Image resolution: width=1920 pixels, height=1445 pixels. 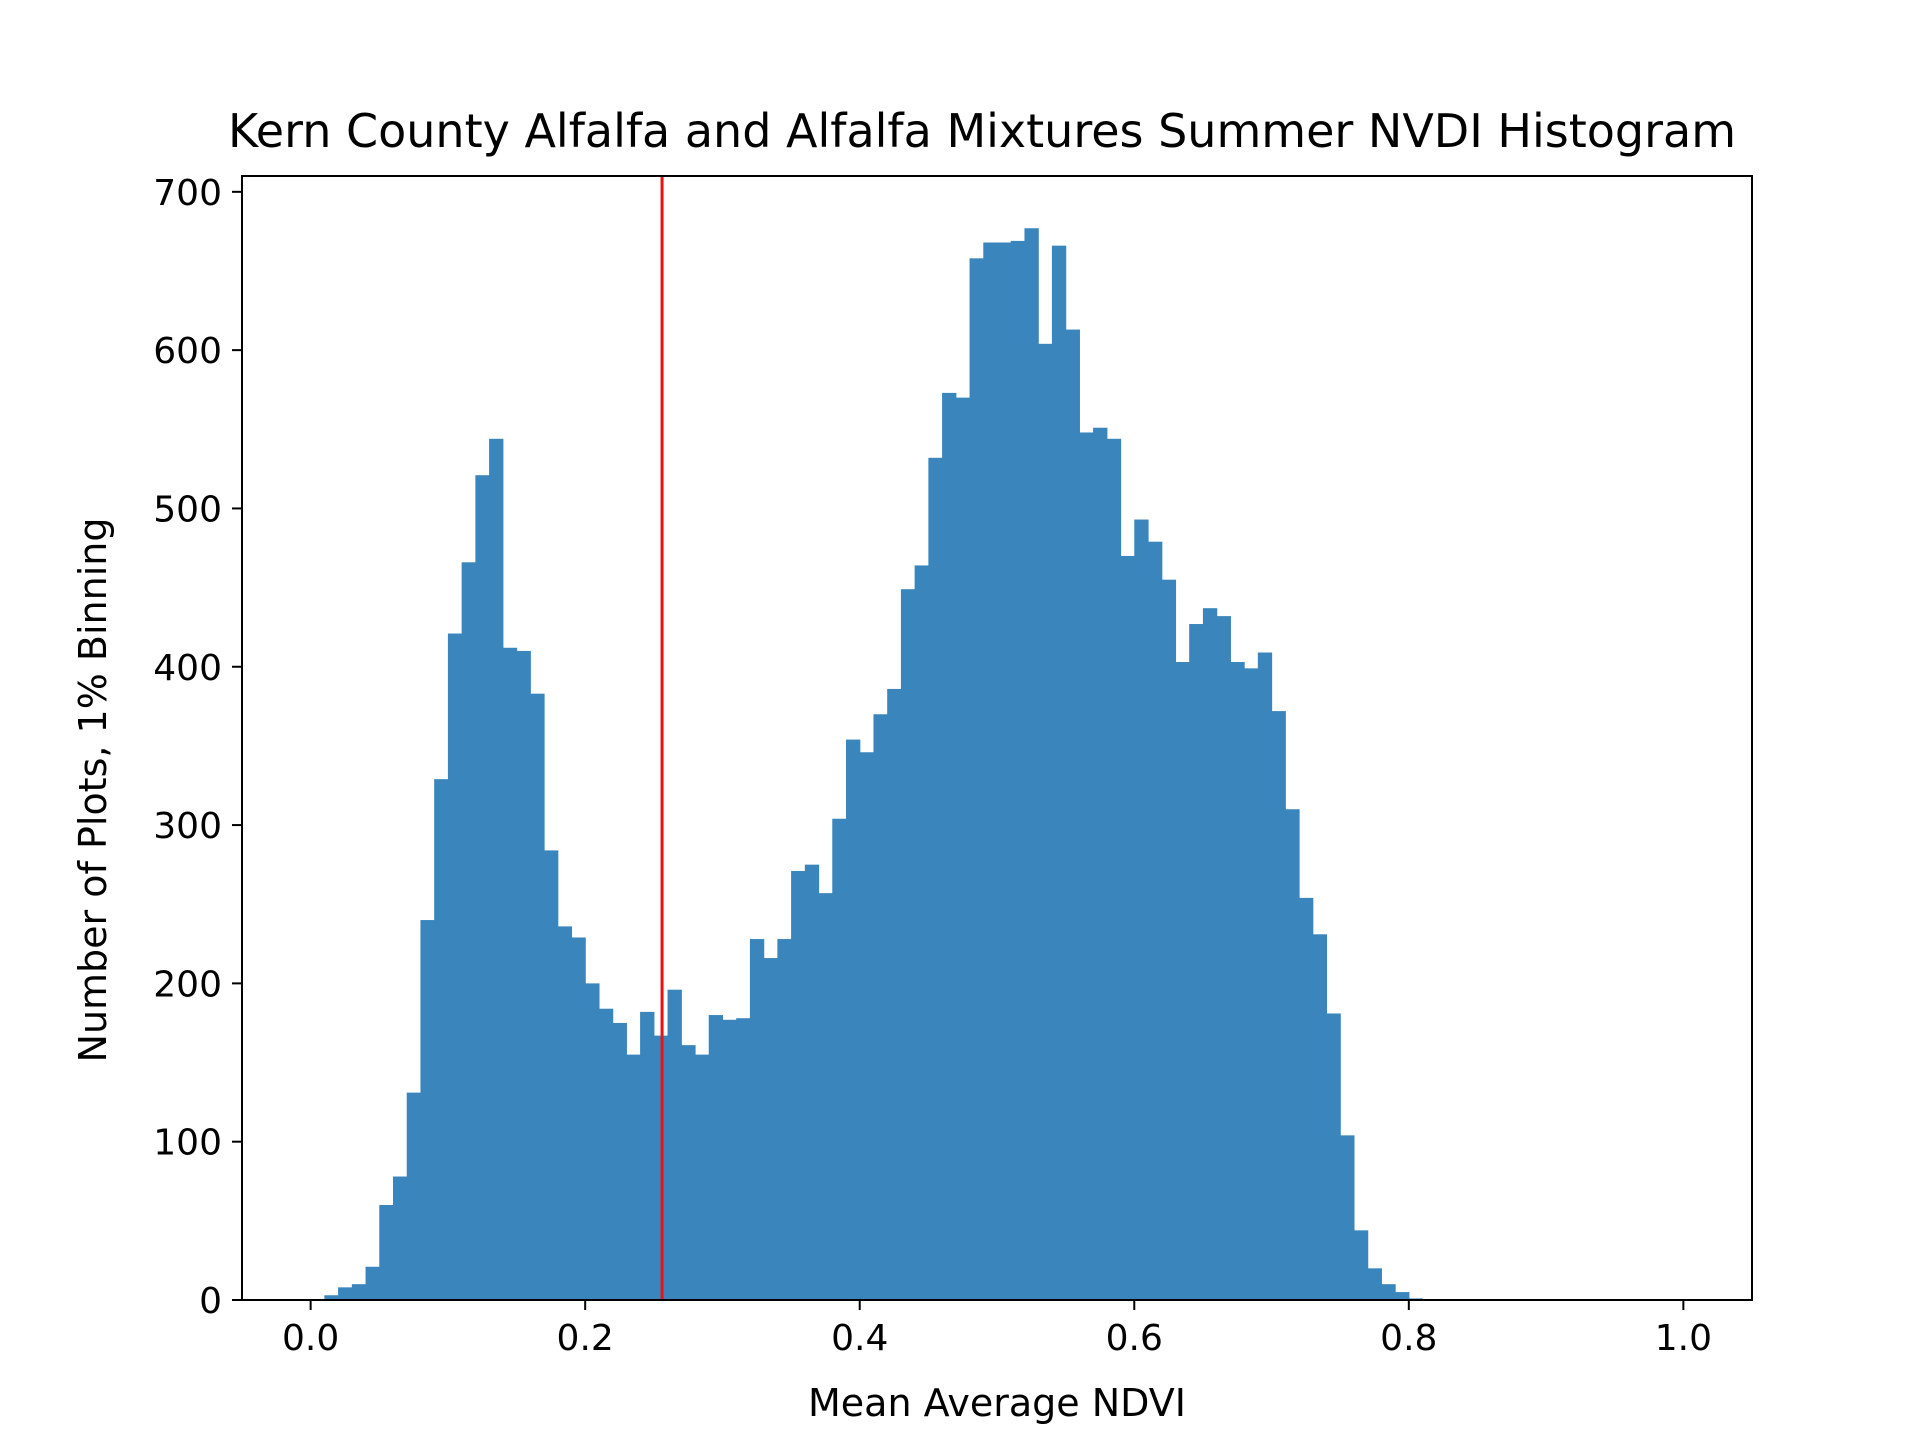 What do you see at coordinates (93, 790) in the screenshot?
I see `y-axis-label: Number of Plots, 1% Binning` at bounding box center [93, 790].